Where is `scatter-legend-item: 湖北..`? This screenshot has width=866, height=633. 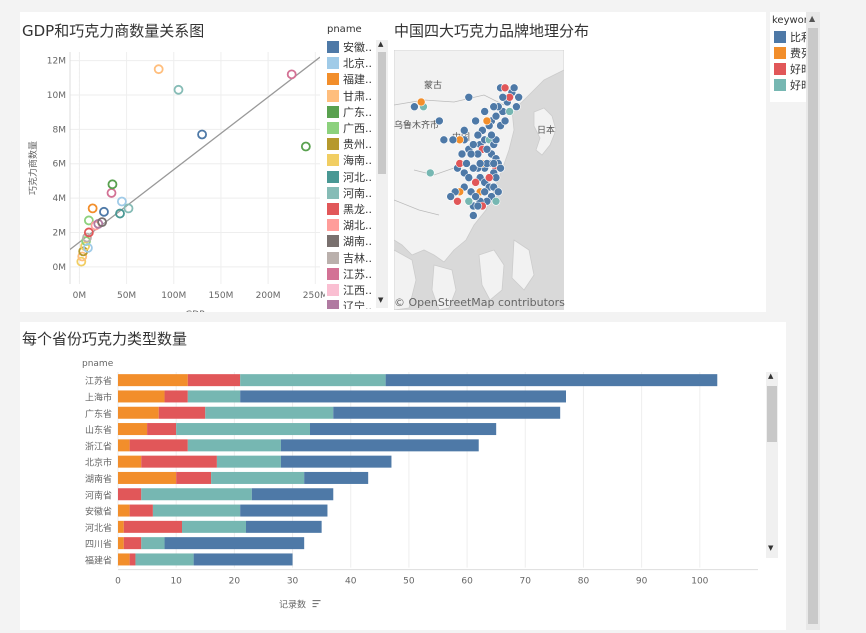
scatter-legend-item: 湖北.. is located at coordinates (349, 225).